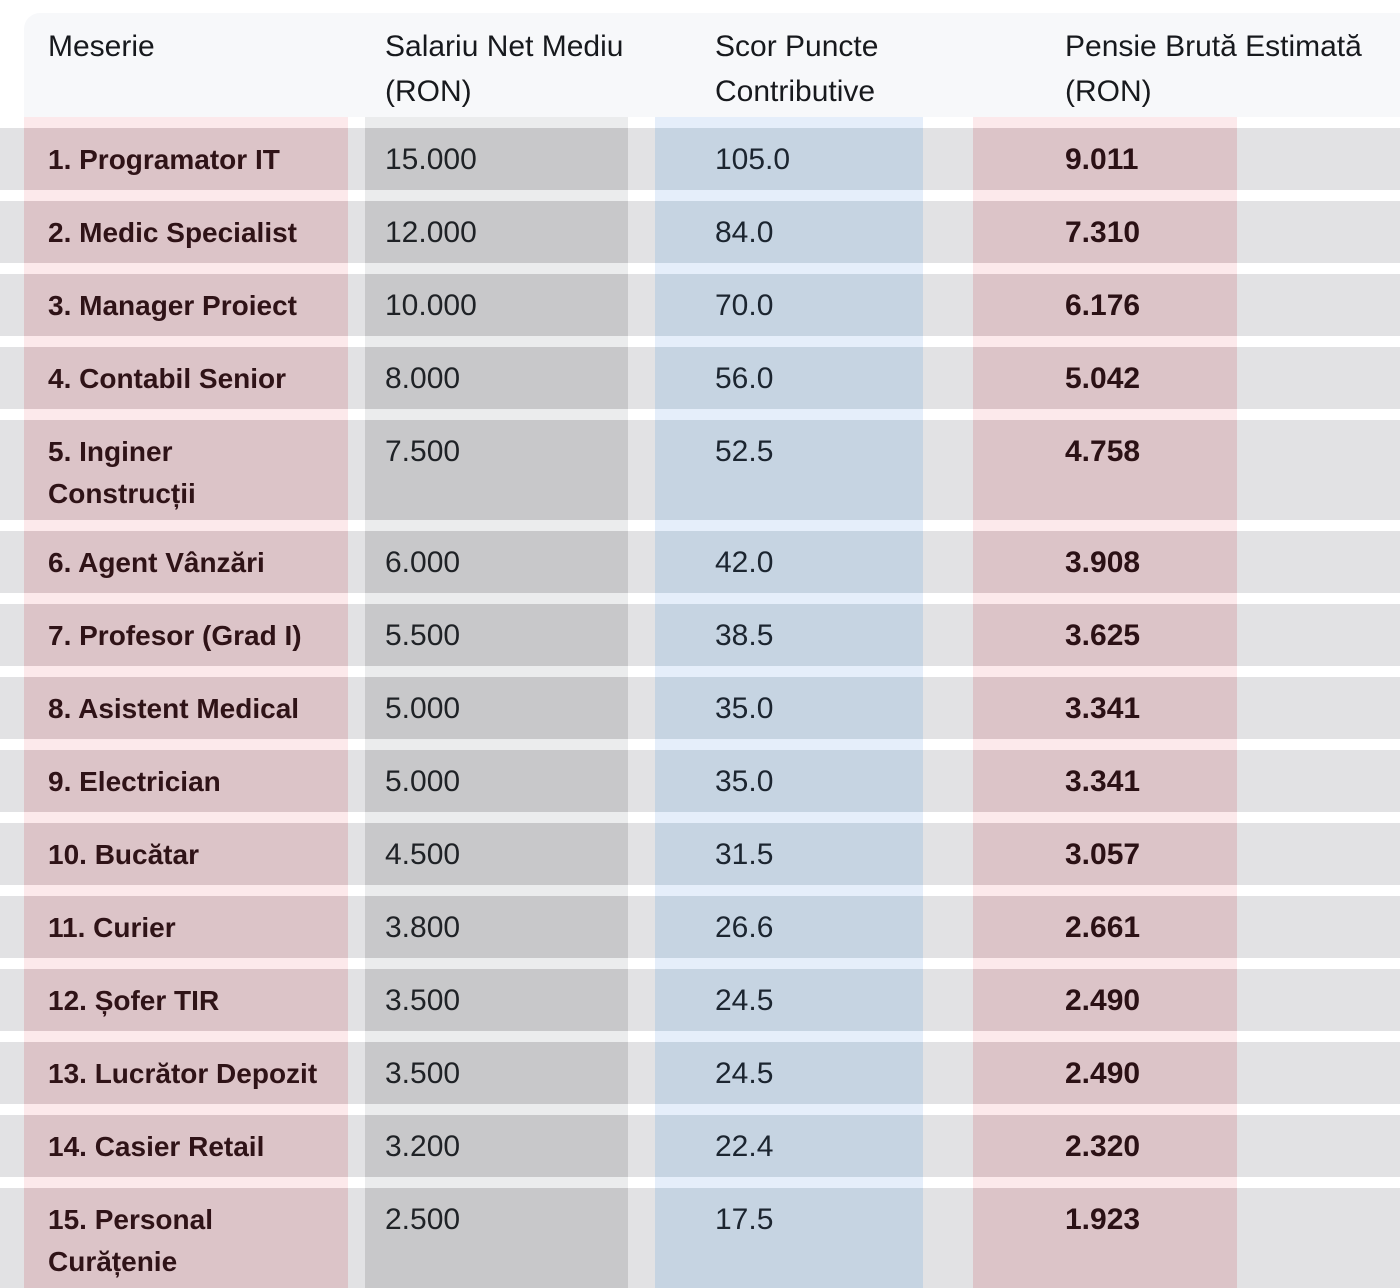 The height and width of the screenshot is (1288, 1400). I want to click on meserie-cell: 9. Electrician, so click(134, 781).